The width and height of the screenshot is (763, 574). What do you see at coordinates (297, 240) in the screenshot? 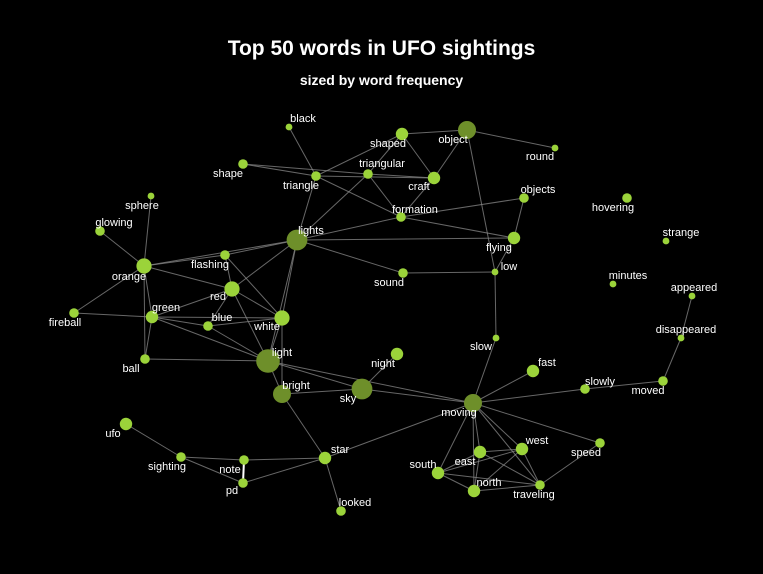
I see `node-lights` at bounding box center [297, 240].